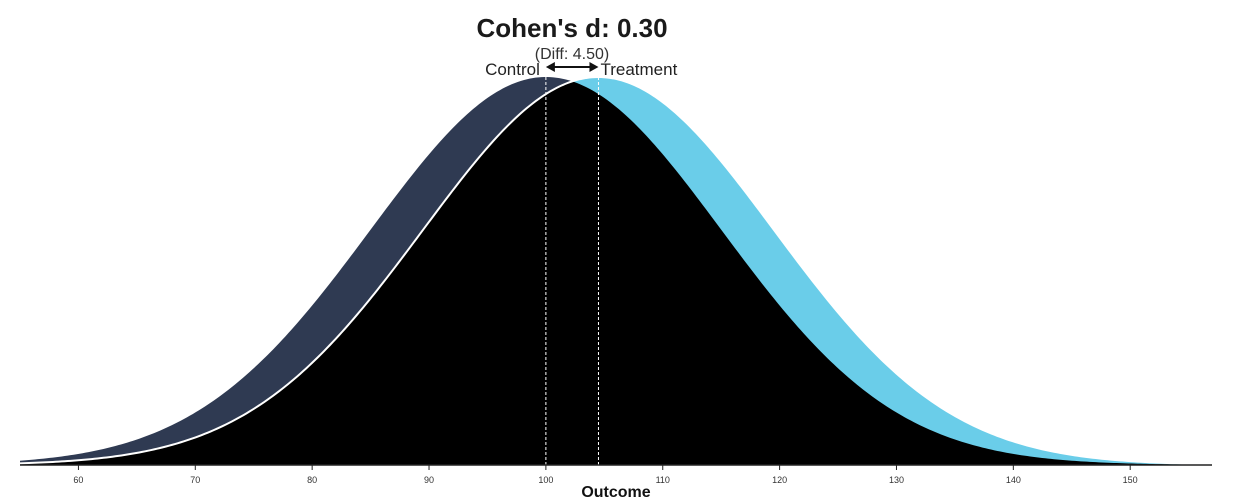 The height and width of the screenshot is (503, 1253). I want to click on x-axis-title: Outcome, so click(615, 492).